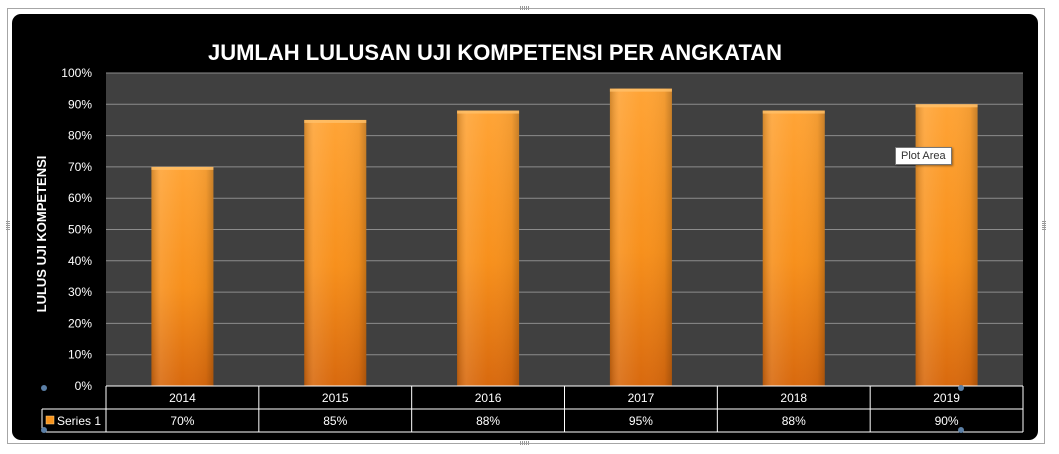 The width and height of the screenshot is (1059, 454). Describe the element at coordinates (80, 104) in the screenshot. I see `y-tick-label: 90%` at that location.